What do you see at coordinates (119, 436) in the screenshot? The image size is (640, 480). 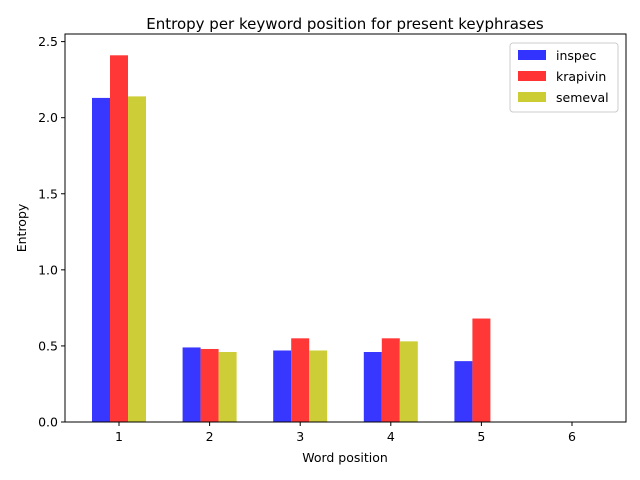 I see `x-tick-label: 1` at bounding box center [119, 436].